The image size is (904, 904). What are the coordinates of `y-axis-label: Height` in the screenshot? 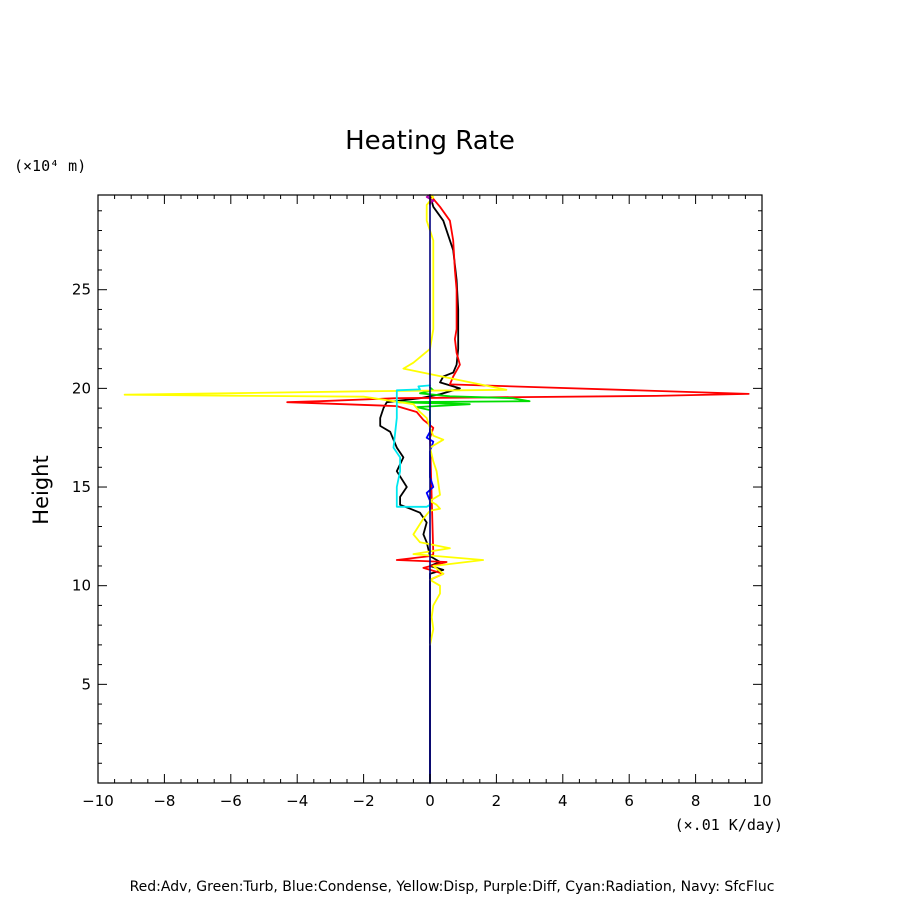 It's located at (41, 489).